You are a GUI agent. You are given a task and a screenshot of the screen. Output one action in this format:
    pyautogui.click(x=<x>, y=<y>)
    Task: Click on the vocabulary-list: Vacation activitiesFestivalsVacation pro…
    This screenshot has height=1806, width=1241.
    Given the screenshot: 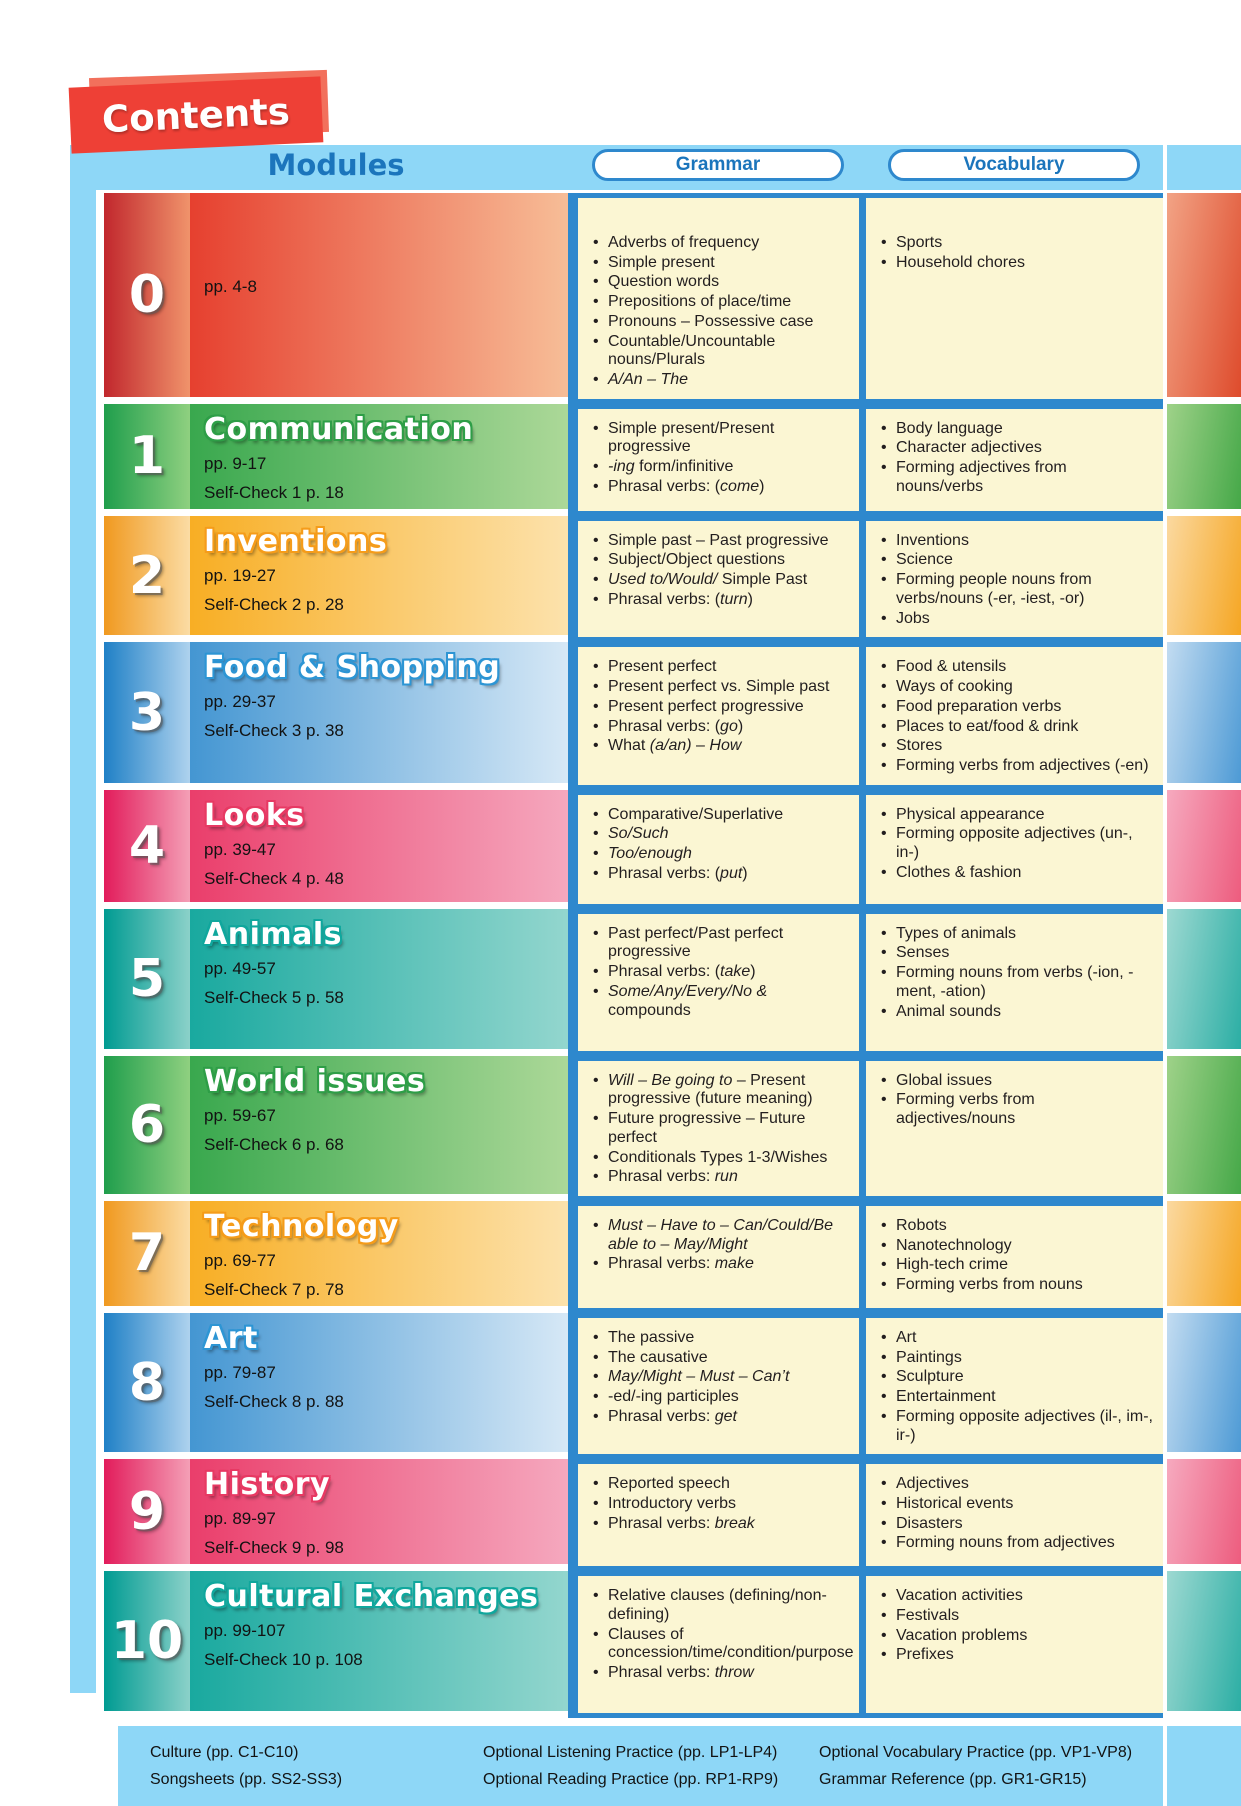 What is the action you would take?
    pyautogui.click(x=1017, y=1626)
    